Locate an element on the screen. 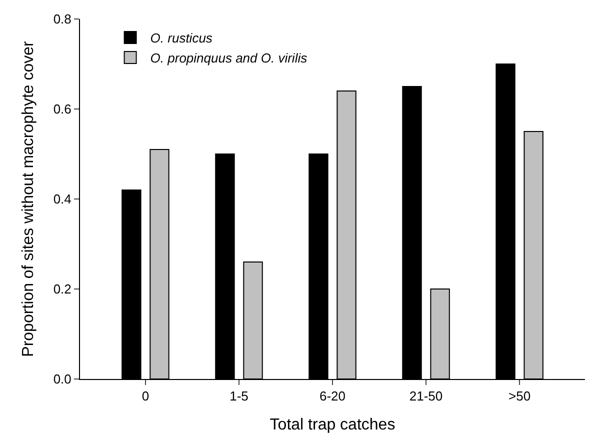 This screenshot has width=597, height=445. x-tick-label: >50 is located at coordinates (519, 396).